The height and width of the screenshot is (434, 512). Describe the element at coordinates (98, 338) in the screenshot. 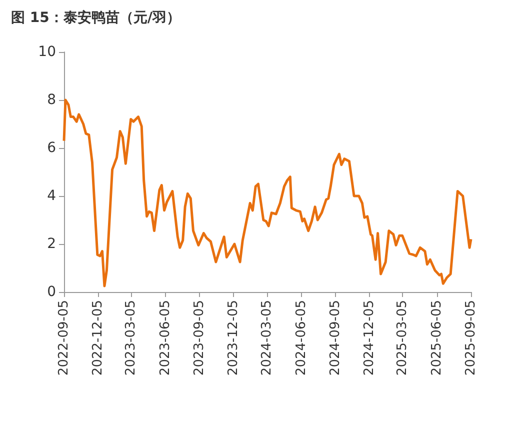

I see `x-tick-label: 2022-12-05` at that location.